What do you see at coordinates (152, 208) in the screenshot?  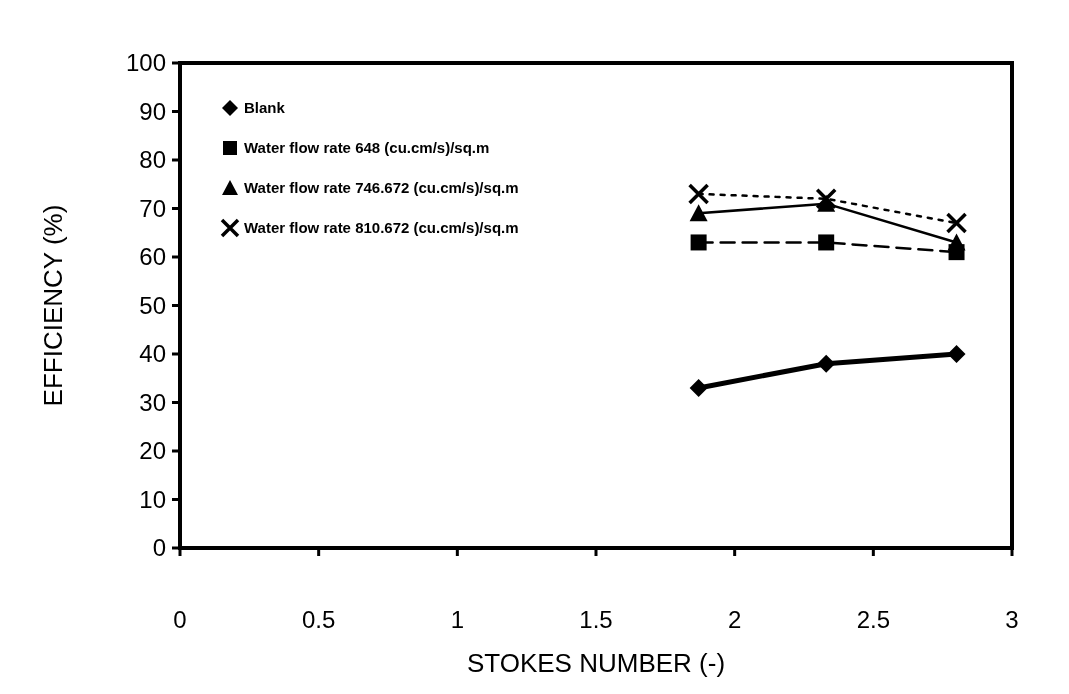 I see `y-tick-label: 70` at bounding box center [152, 208].